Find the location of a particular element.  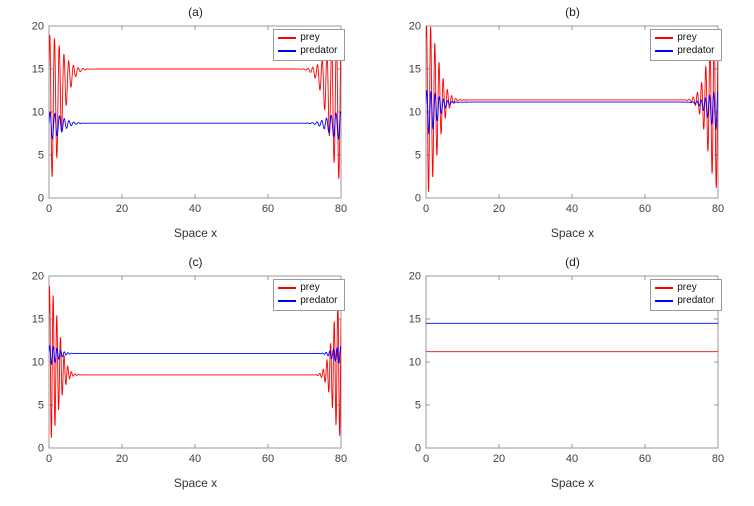

plot-title: (a) is located at coordinates (195, 12).